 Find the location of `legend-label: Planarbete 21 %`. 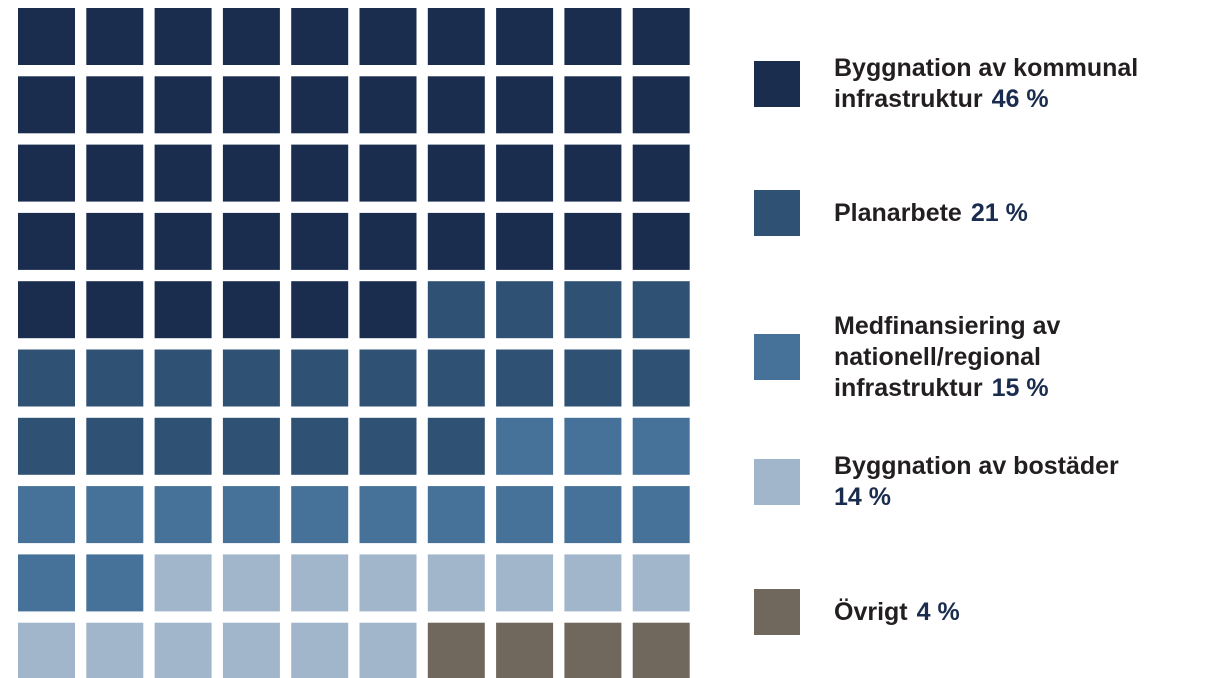

legend-label: Planarbete 21 % is located at coordinates (1022, 213).